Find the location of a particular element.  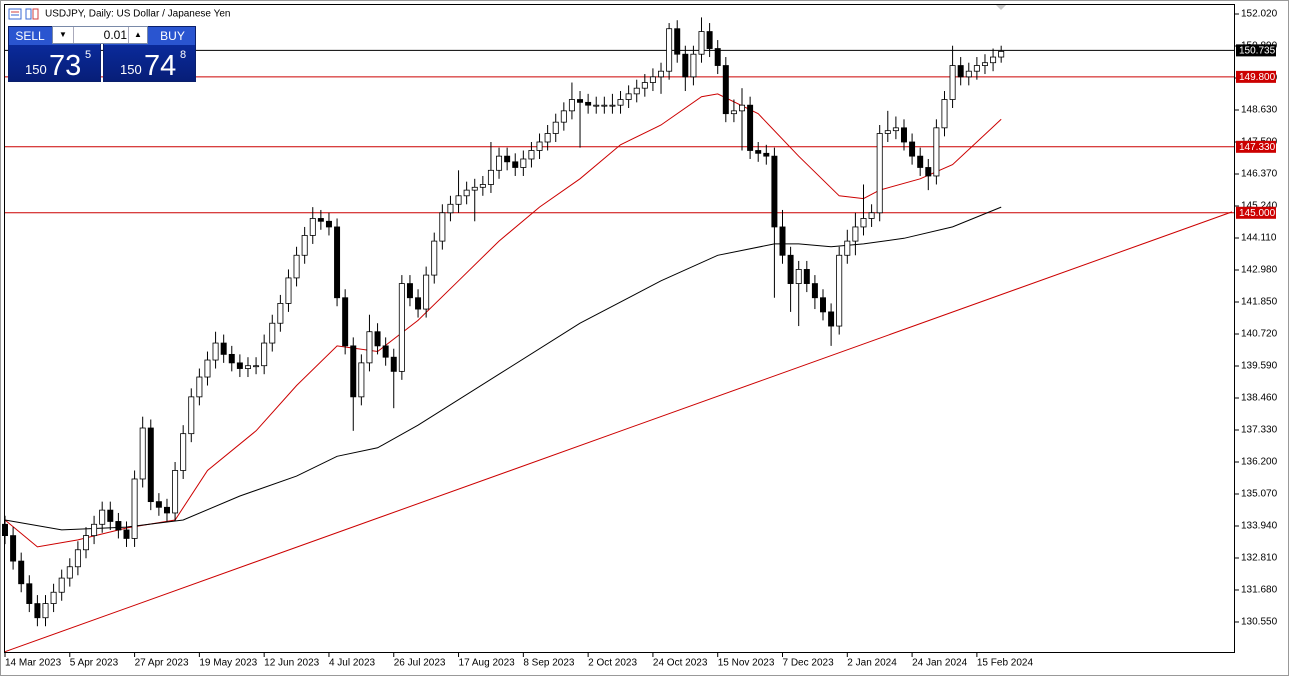

lot-input: 0.01 is located at coordinates (115, 35).